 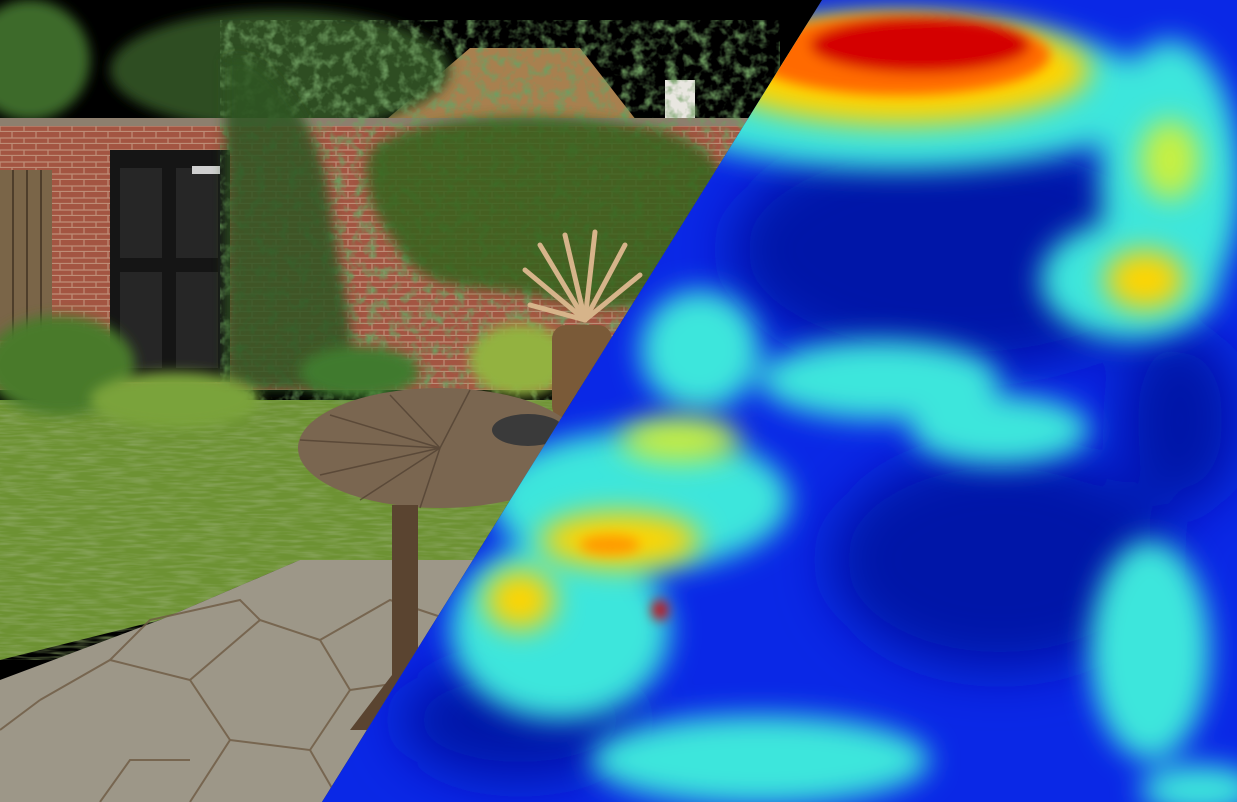 What do you see at coordinates (45, 60) in the screenshot?
I see `corner-tree` at bounding box center [45, 60].